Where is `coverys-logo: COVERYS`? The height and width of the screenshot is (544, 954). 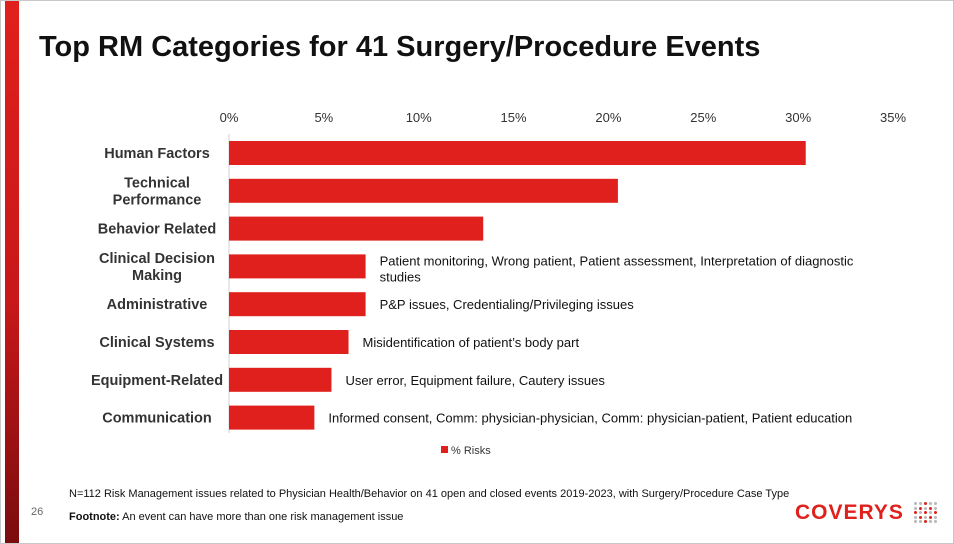 coverys-logo: COVERYS is located at coordinates (866, 513).